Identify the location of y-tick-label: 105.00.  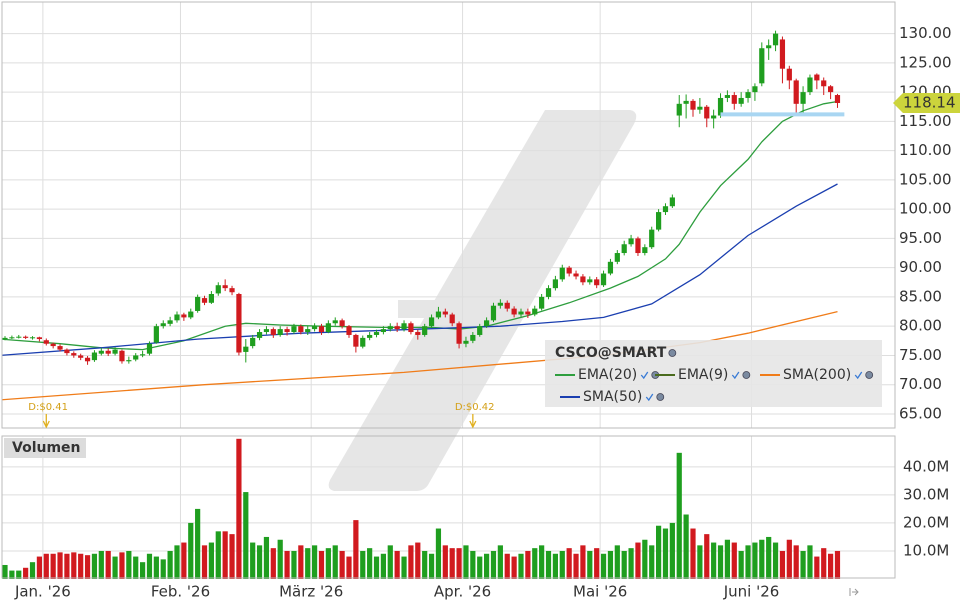
(925, 179).